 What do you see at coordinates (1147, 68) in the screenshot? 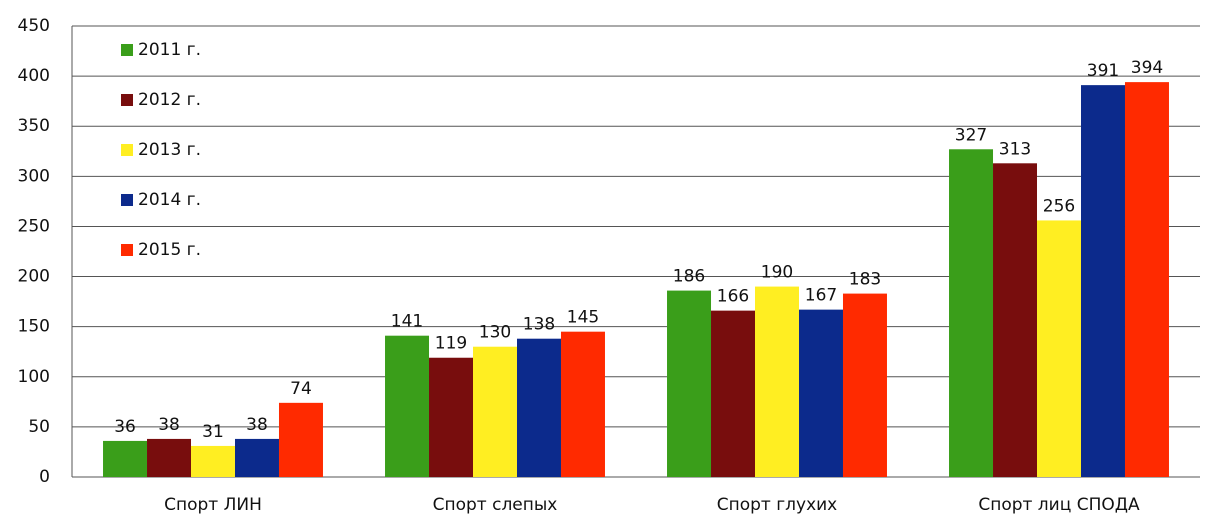
I see `data-label: 394` at bounding box center [1147, 68].